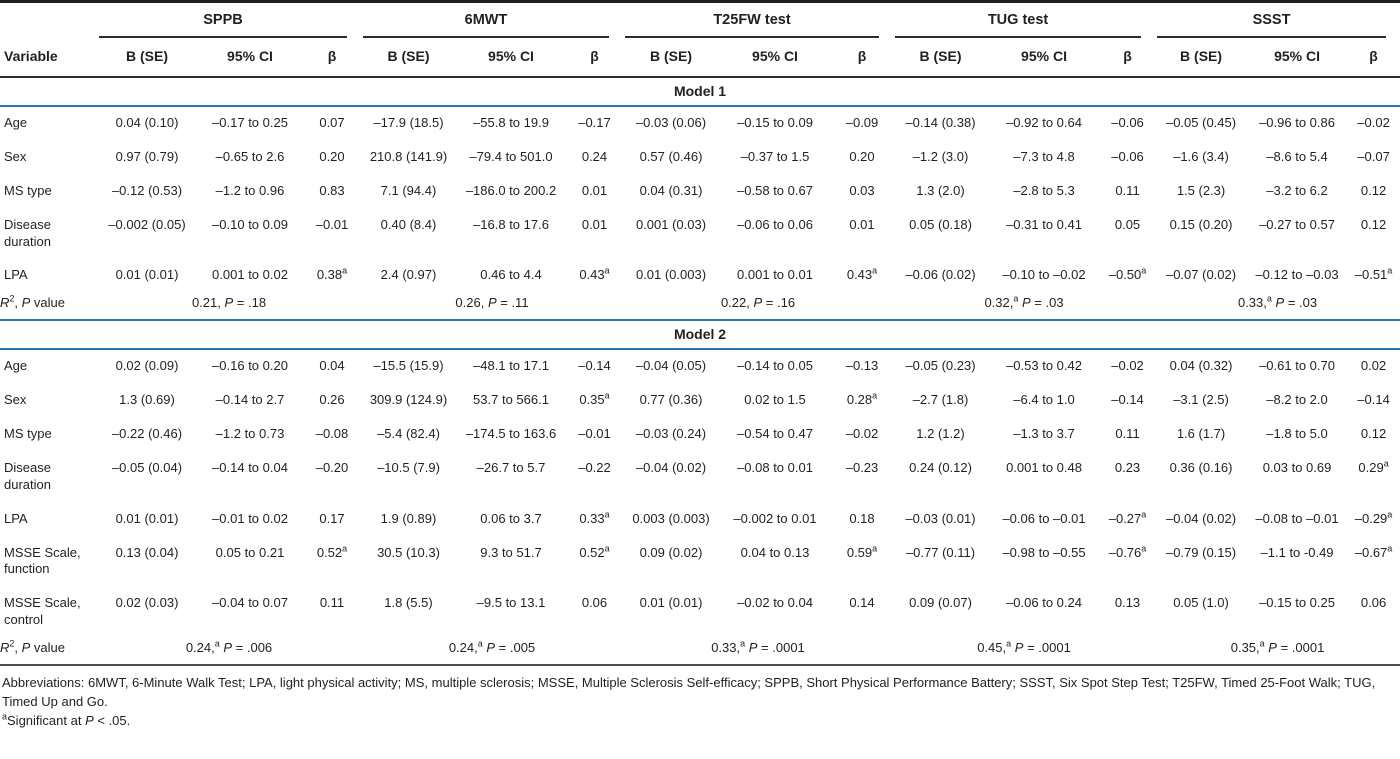 The image size is (1400, 759). Describe the element at coordinates (147, 122) in the screenshot. I see `b-se-cell: 0.04 (0.10)` at that location.